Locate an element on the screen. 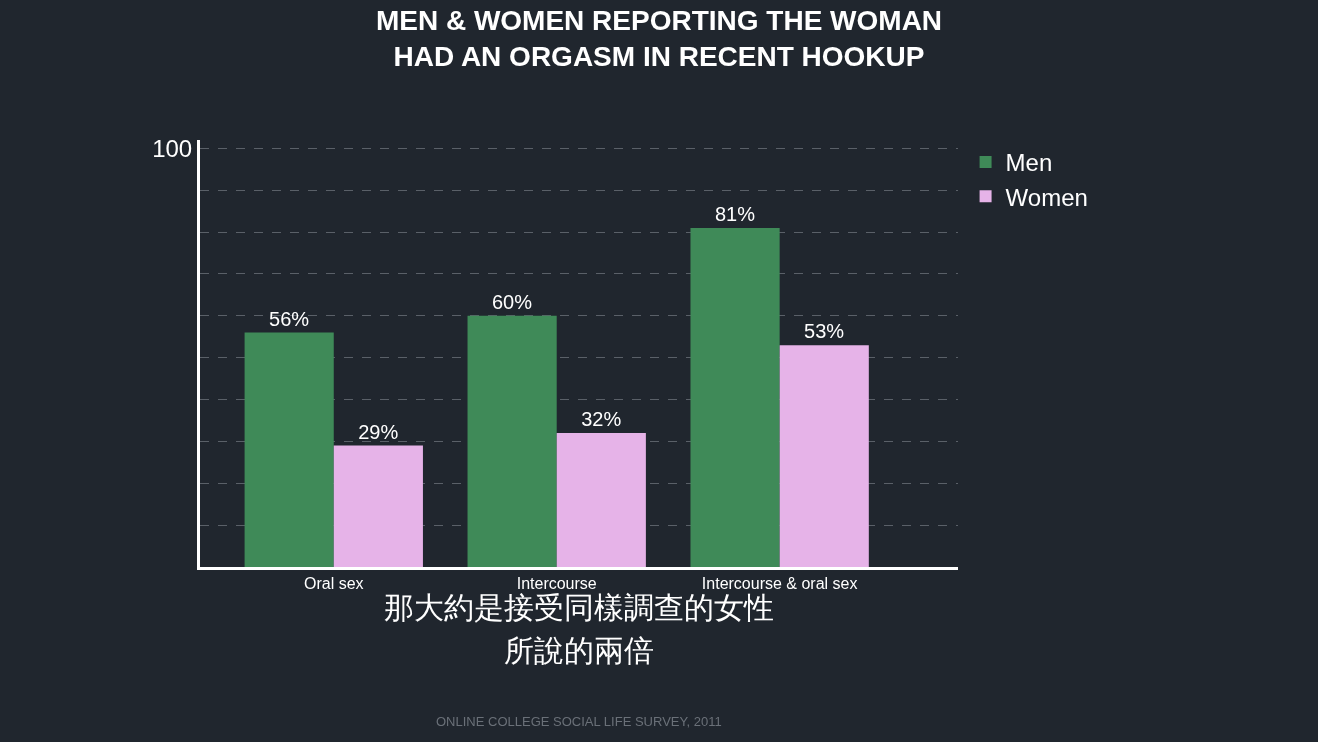  data-label: 81% is located at coordinates (735, 213).